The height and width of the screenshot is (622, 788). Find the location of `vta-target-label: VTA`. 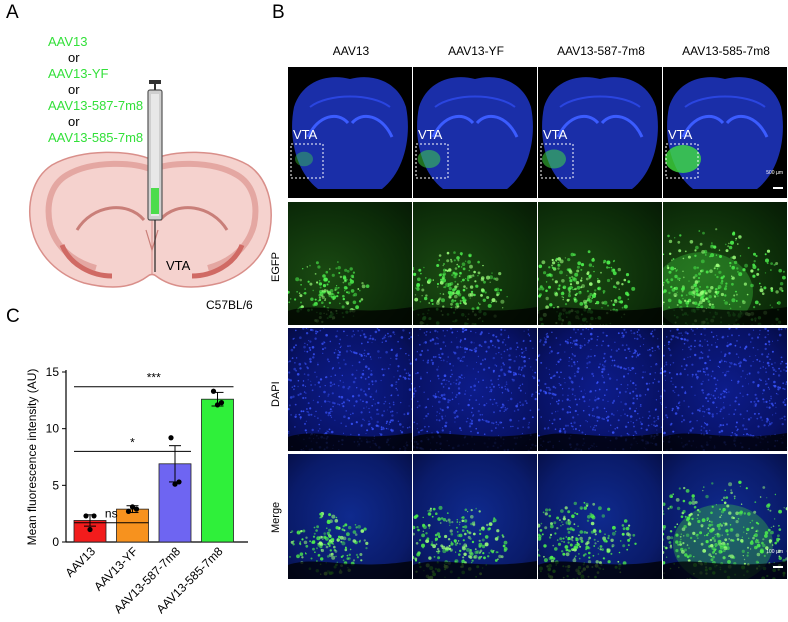

vta-target-label: VTA is located at coordinates (178, 265).